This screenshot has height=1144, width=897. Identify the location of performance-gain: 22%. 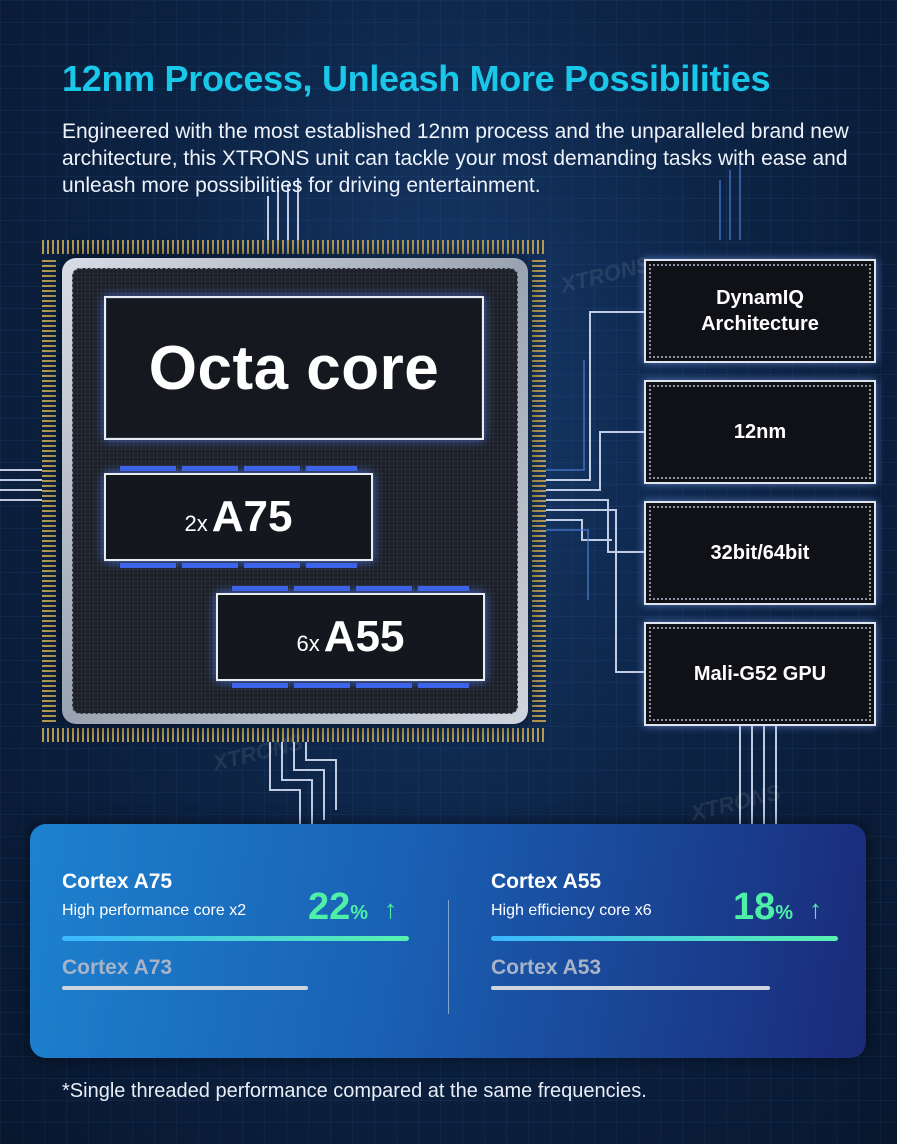
(338, 907).